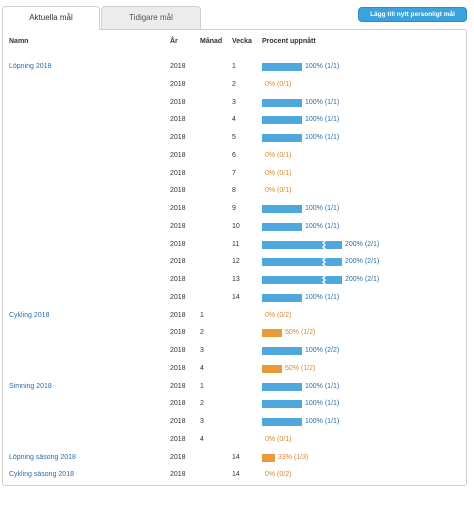 Image resolution: width=474 pixels, height=512 pixels. Describe the element at coordinates (30, 66) in the screenshot. I see `goal-name-link: Löpning 2018` at that location.